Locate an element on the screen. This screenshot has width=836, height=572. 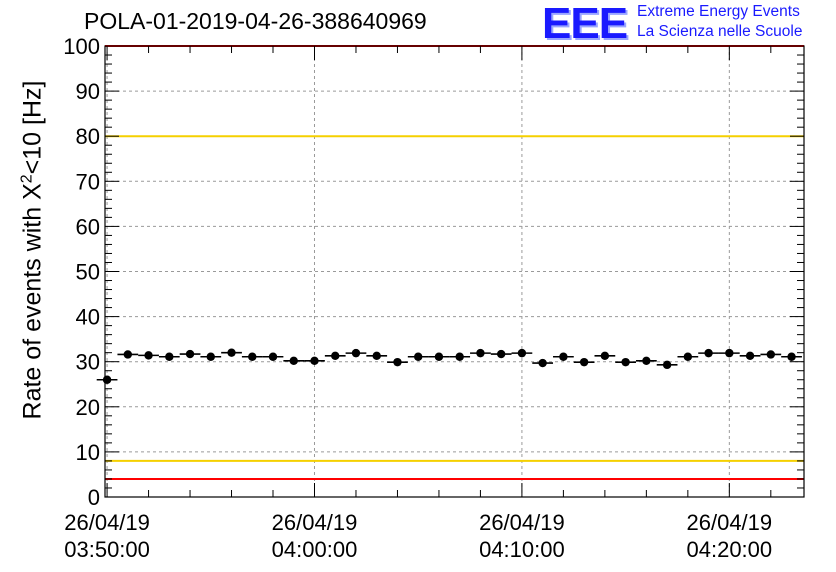
logo-line-2: La Scienza nelle Scuole is located at coordinates (720, 31).